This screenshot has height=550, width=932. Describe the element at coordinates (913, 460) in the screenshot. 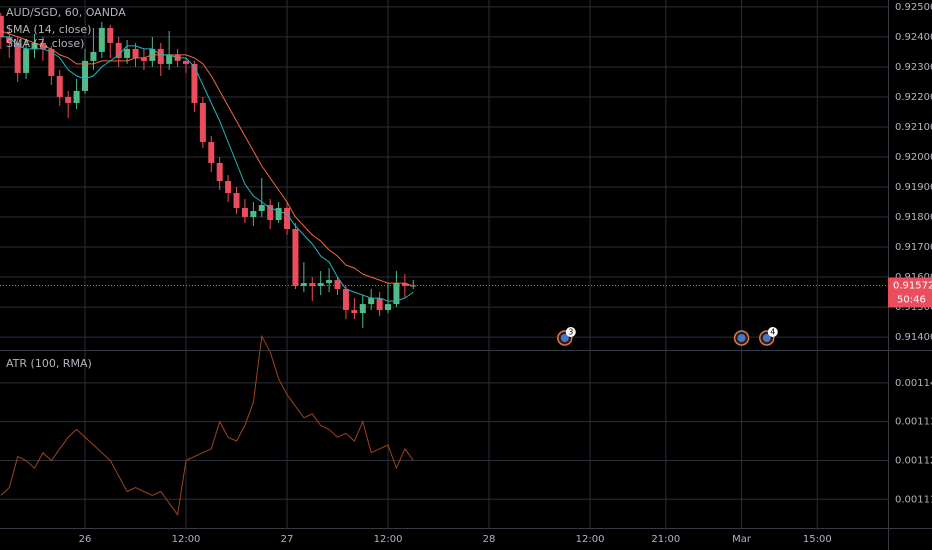

I see `y-tick-label: 0.00112` at that location.